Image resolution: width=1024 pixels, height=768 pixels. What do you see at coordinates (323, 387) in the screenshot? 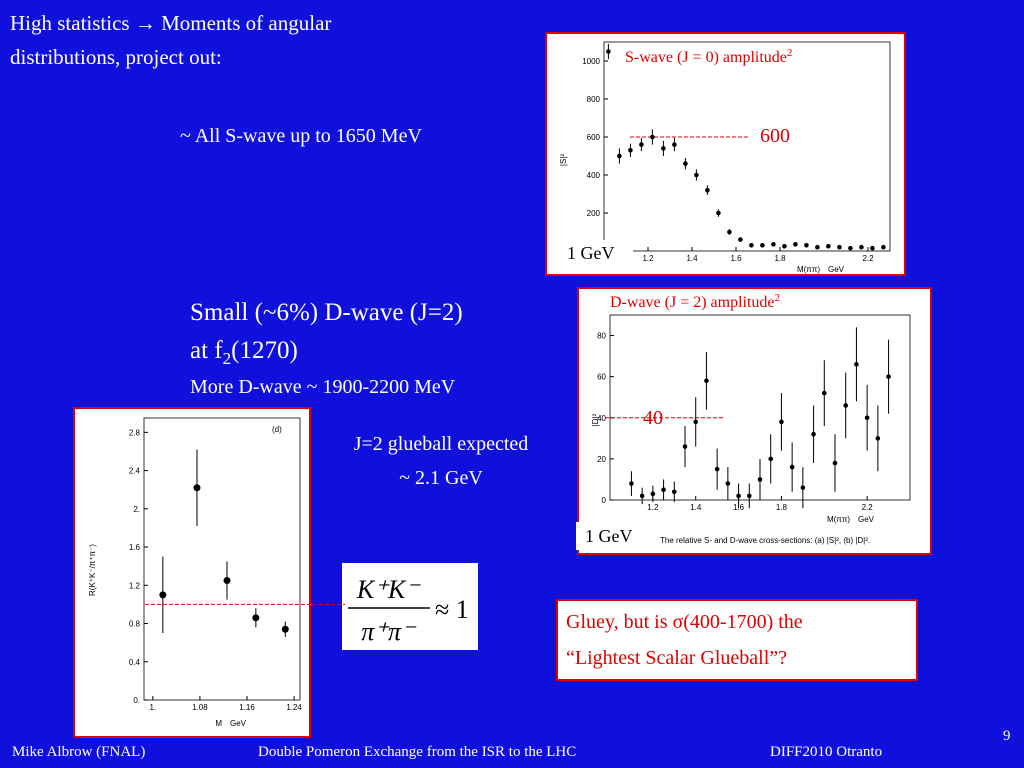
I see `d-wave-line: More D-wave ~ 1900-2200 MeV` at bounding box center [323, 387].